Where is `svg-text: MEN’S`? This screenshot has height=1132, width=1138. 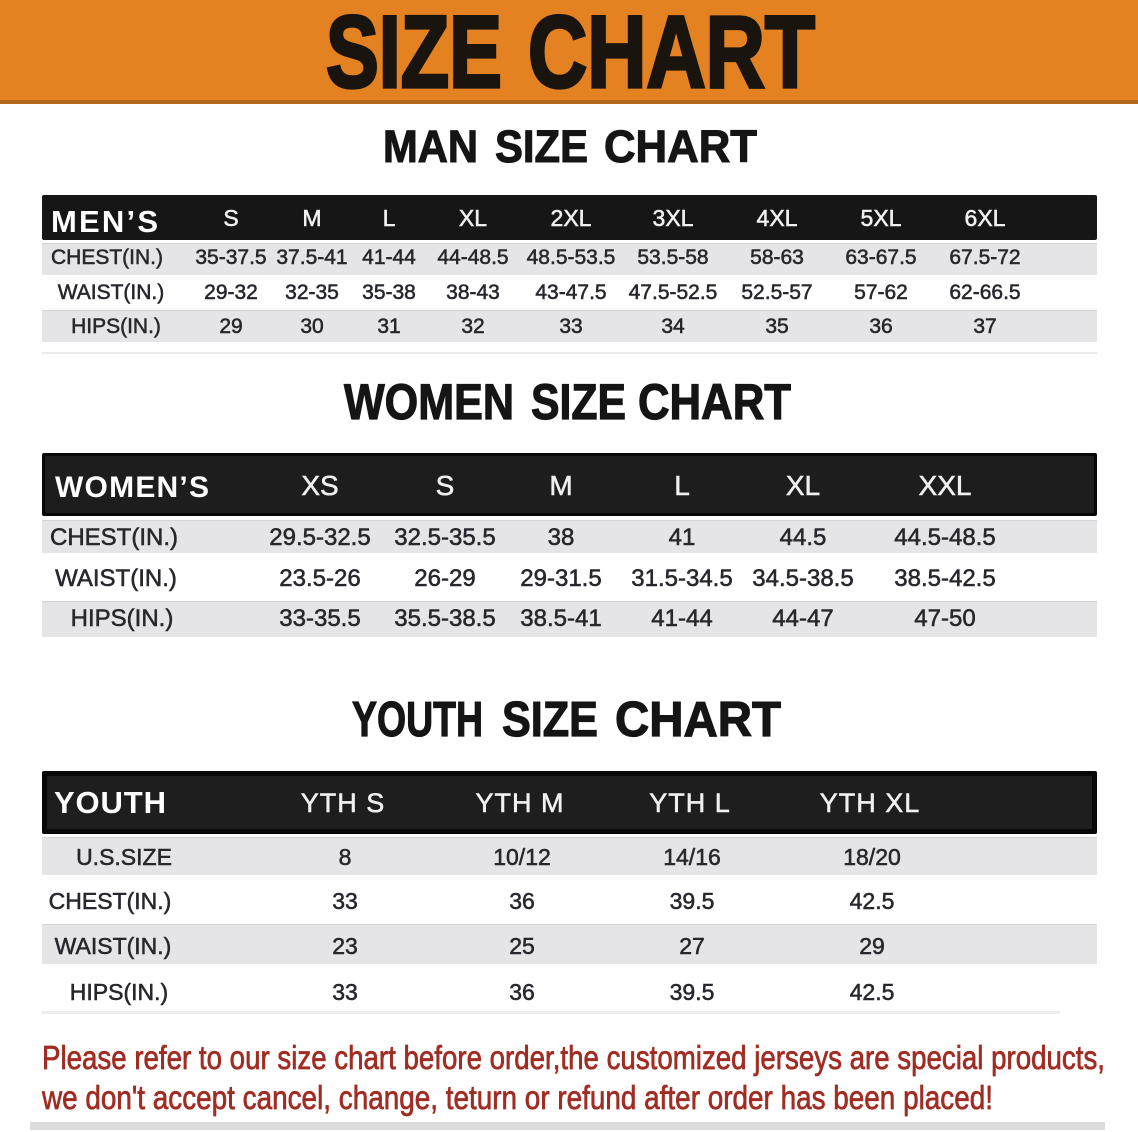
svg-text: MEN’S is located at coordinates (104, 221).